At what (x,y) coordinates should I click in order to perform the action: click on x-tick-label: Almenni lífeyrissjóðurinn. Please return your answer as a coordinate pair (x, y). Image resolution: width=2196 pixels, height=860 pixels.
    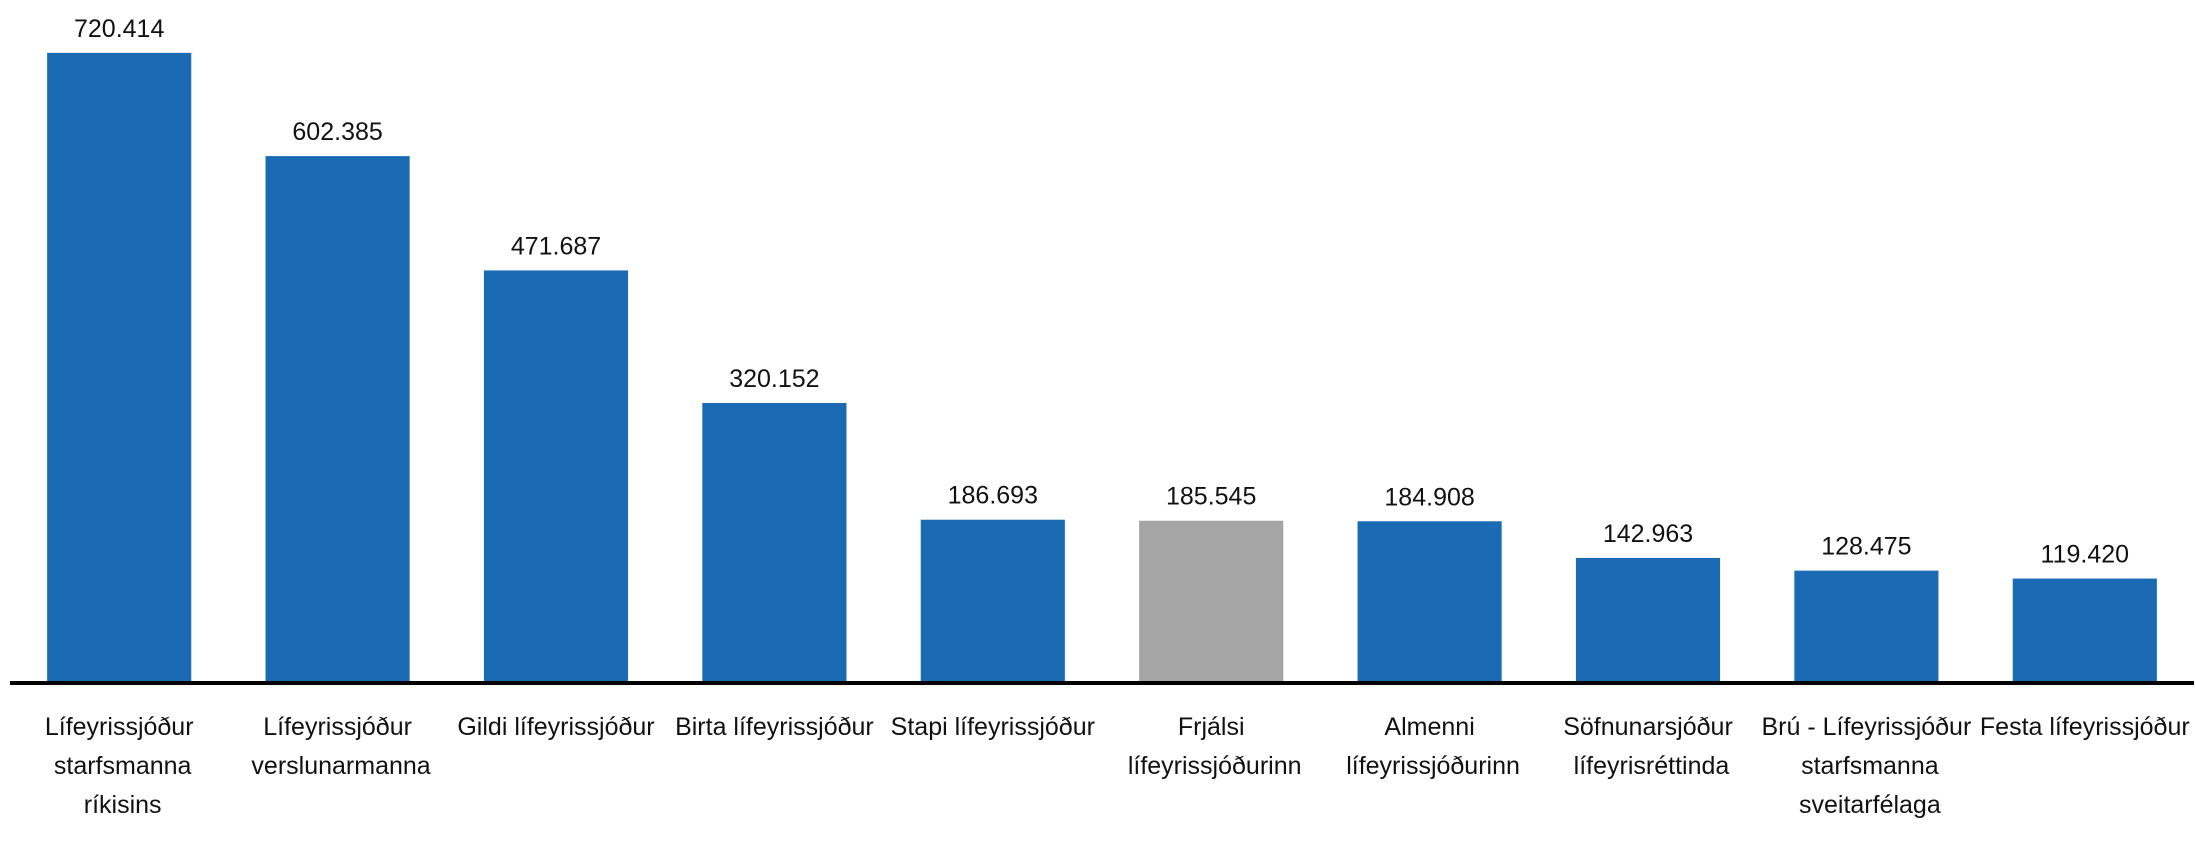
    Looking at the image, I should click on (1429, 746).